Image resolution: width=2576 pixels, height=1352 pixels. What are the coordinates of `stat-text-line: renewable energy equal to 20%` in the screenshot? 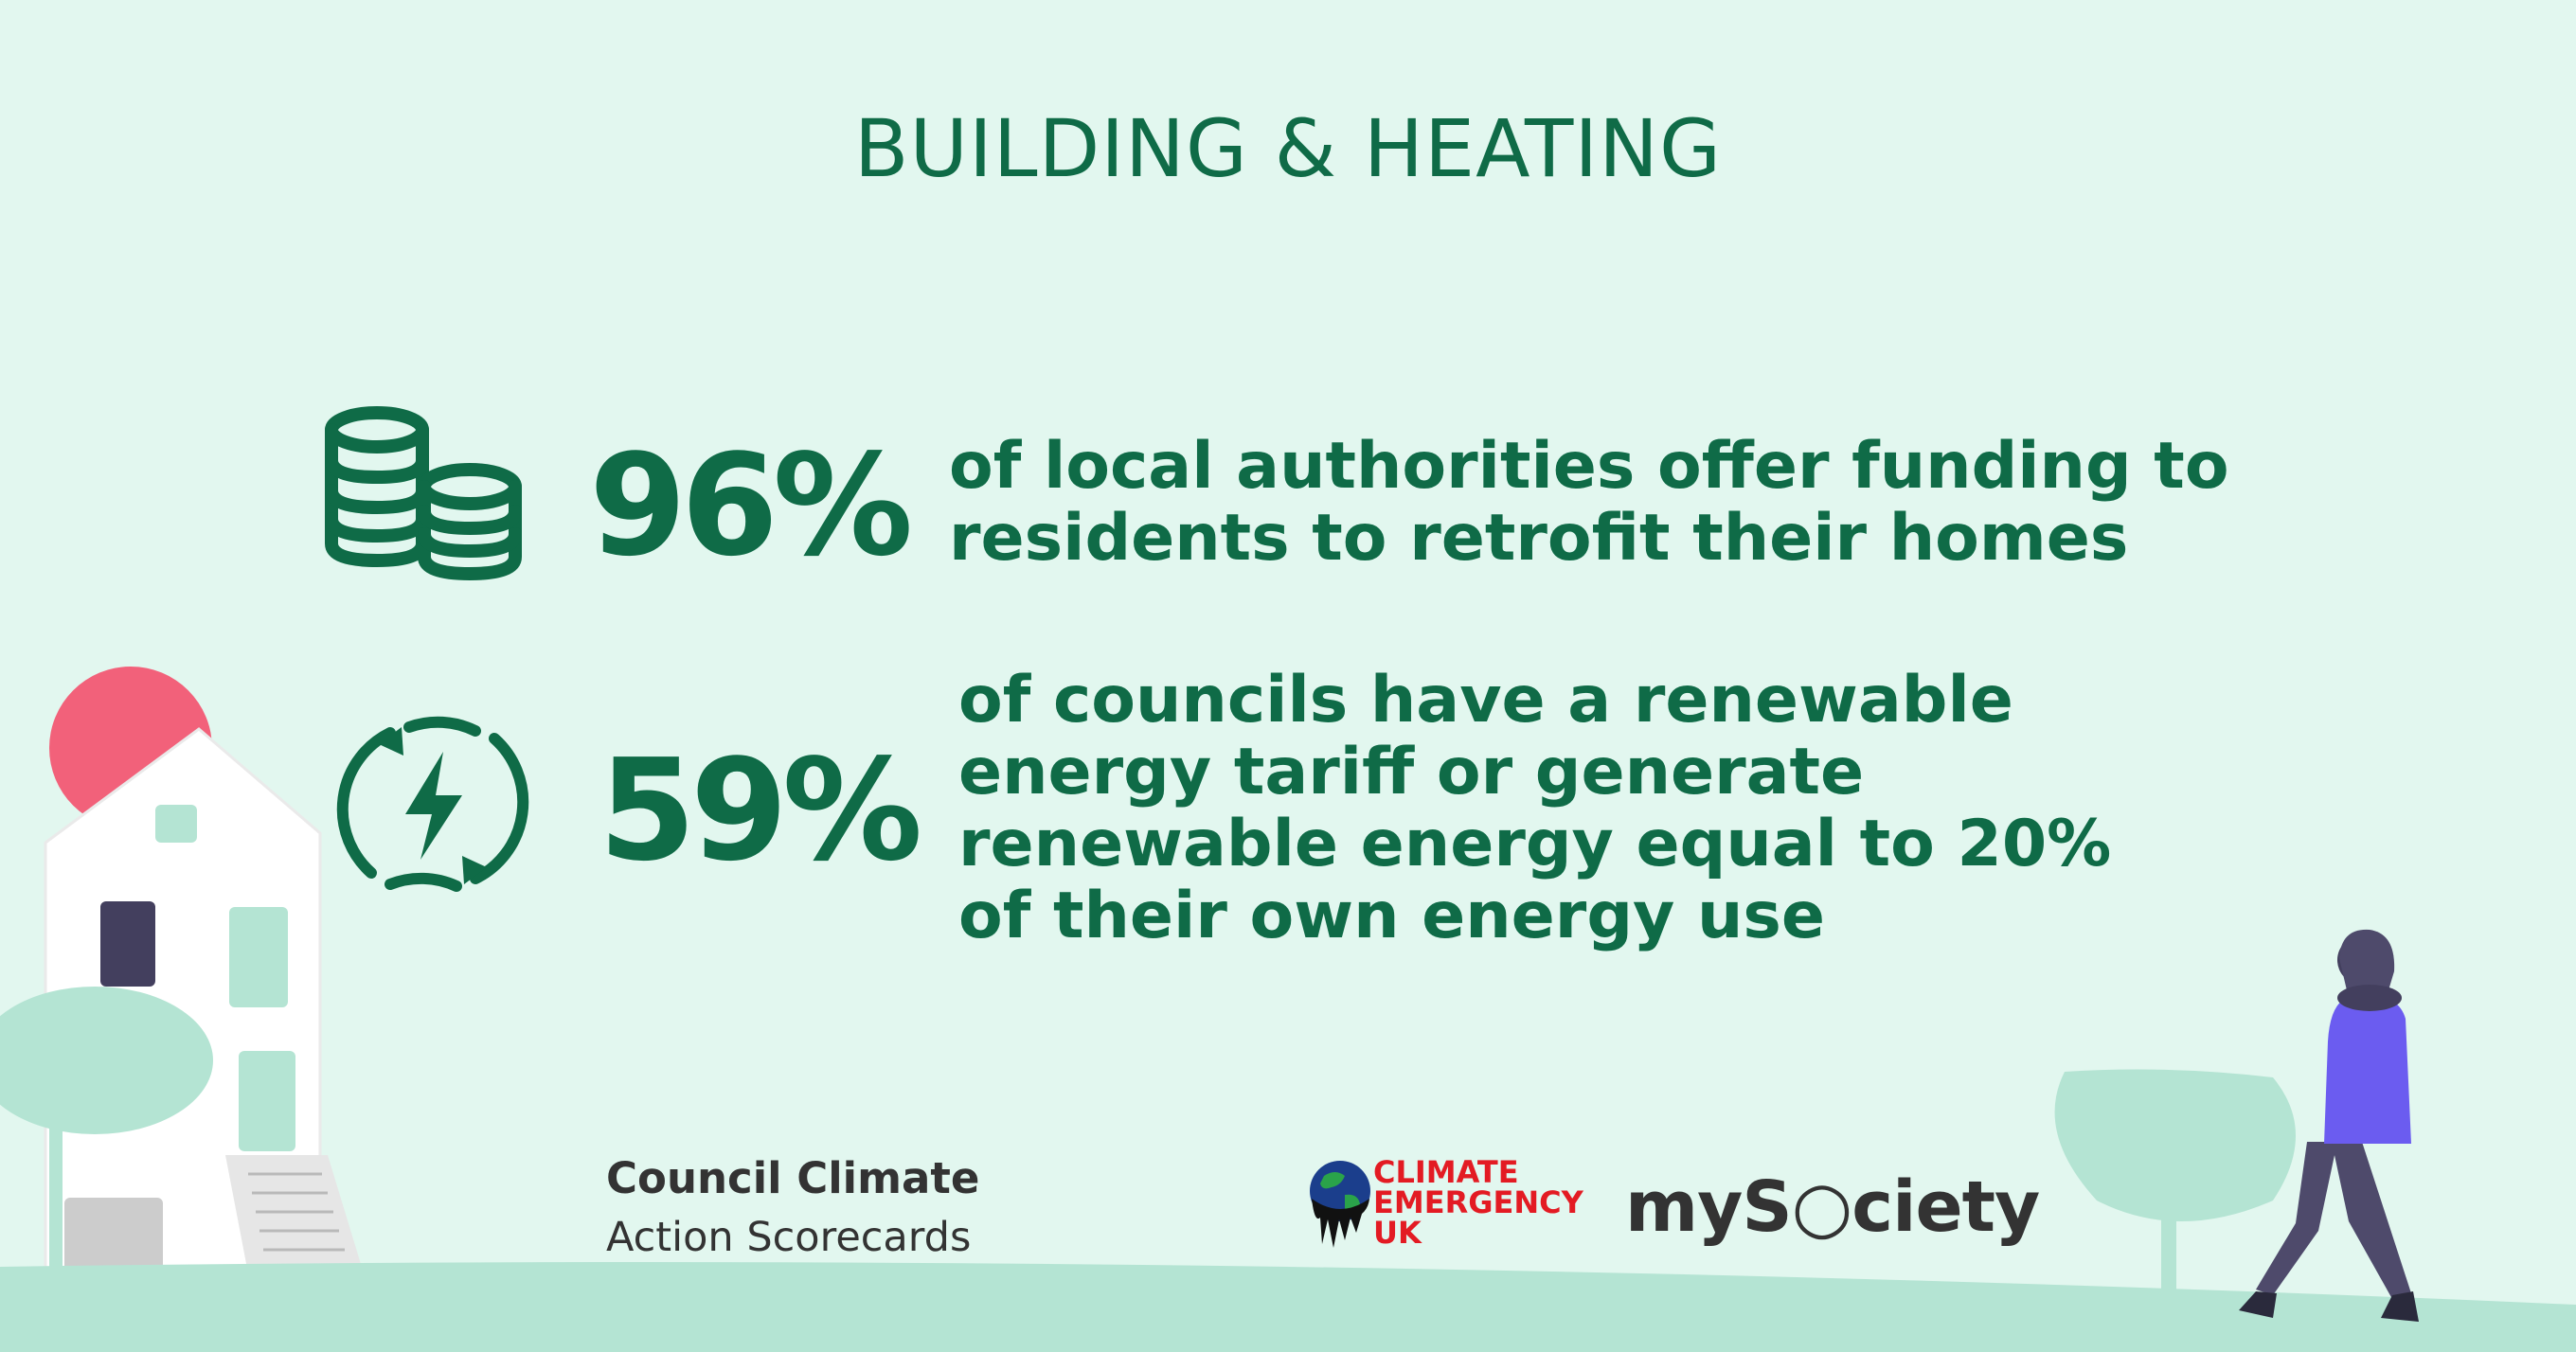 It's located at (1535, 844).